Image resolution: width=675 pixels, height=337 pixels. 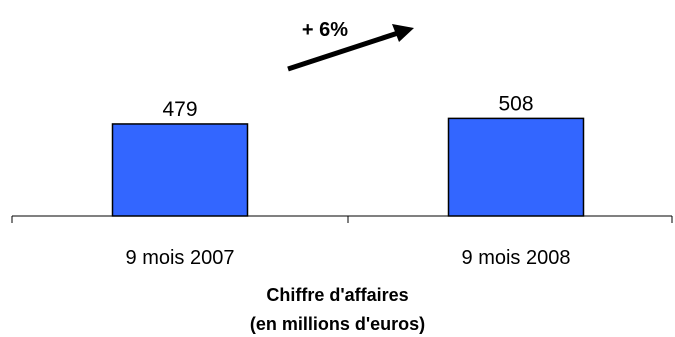 I want to click on x-axis-title-line-2: (en millions d'euros), so click(x=337, y=324).